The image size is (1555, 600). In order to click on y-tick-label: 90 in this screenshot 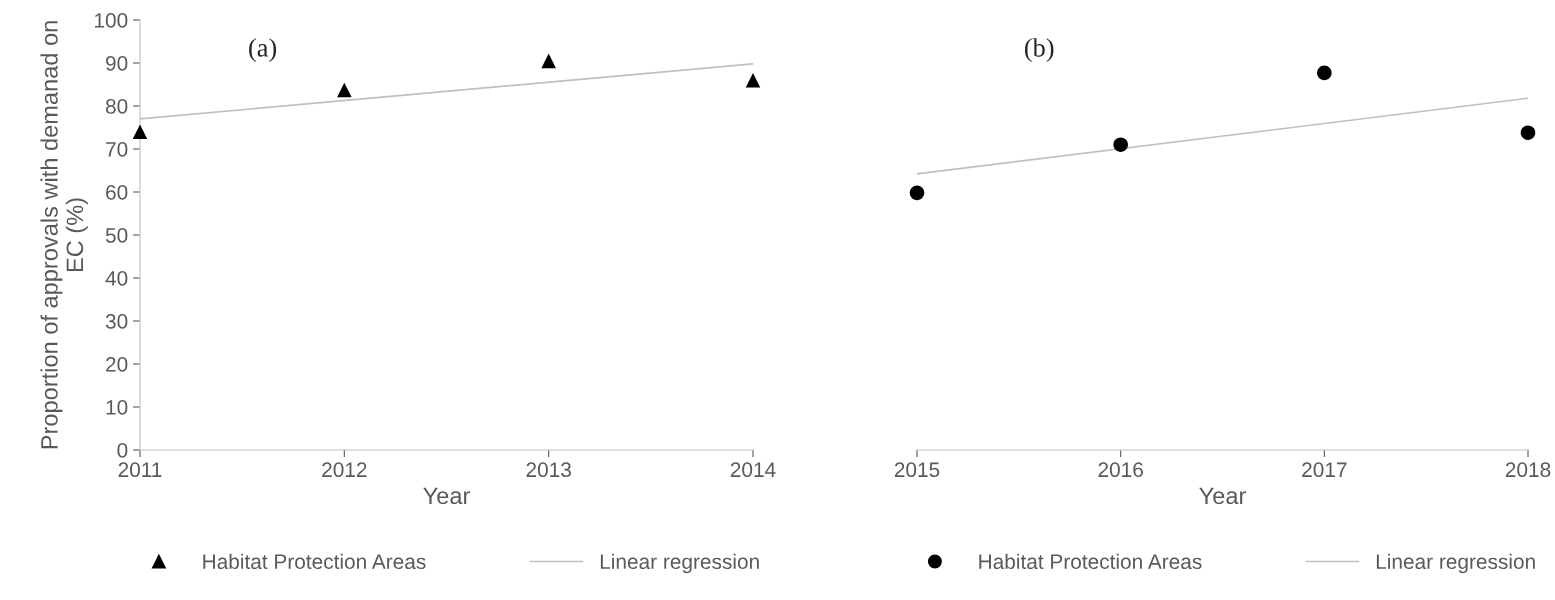, I will do `click(117, 63)`.